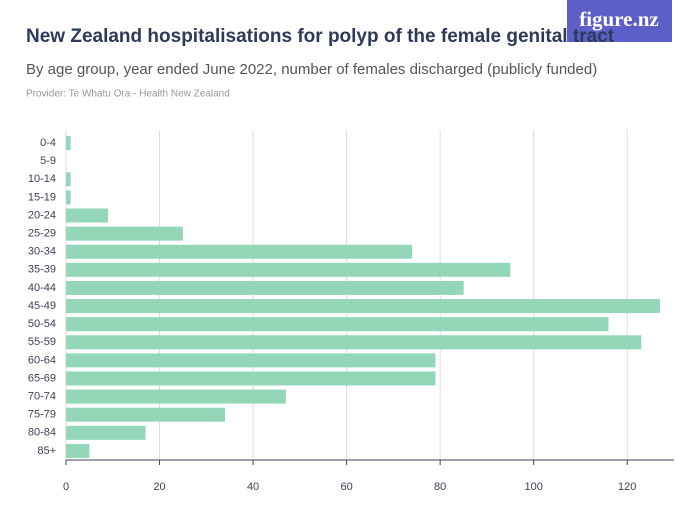 This screenshot has width=700, height=525. Describe the element at coordinates (42, 378) in the screenshot. I see `y-tick-label: 65-69` at that location.